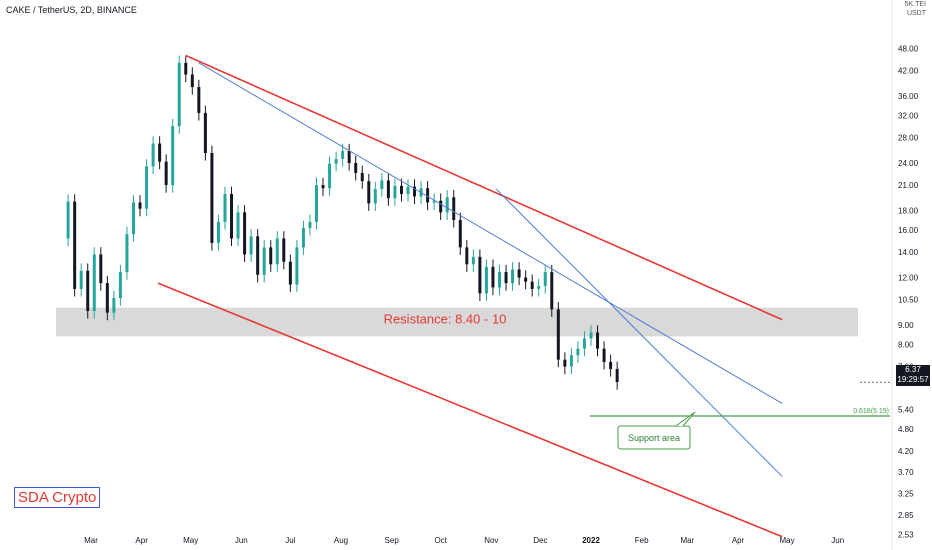 The height and width of the screenshot is (550, 932). Describe the element at coordinates (916, 13) in the screenshot. I see `currency-unit-label: USDT` at that location.